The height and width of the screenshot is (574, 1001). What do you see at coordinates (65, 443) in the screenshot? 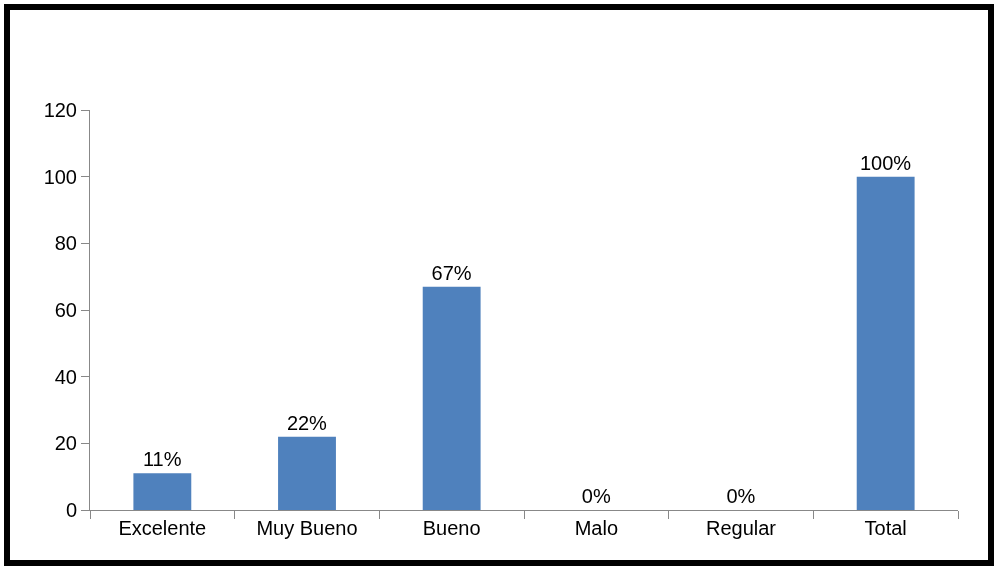
I see `y-tick-label: 20` at bounding box center [65, 443].